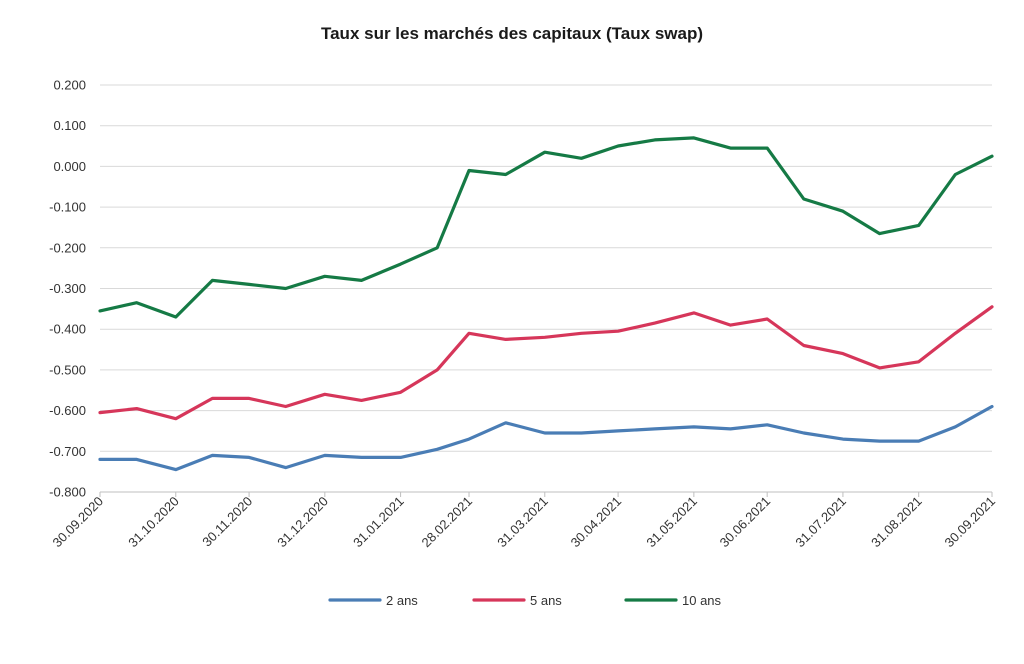 The height and width of the screenshot is (664, 1024). Describe the element at coordinates (402, 600) in the screenshot. I see `legend-label: 2 ans` at that location.